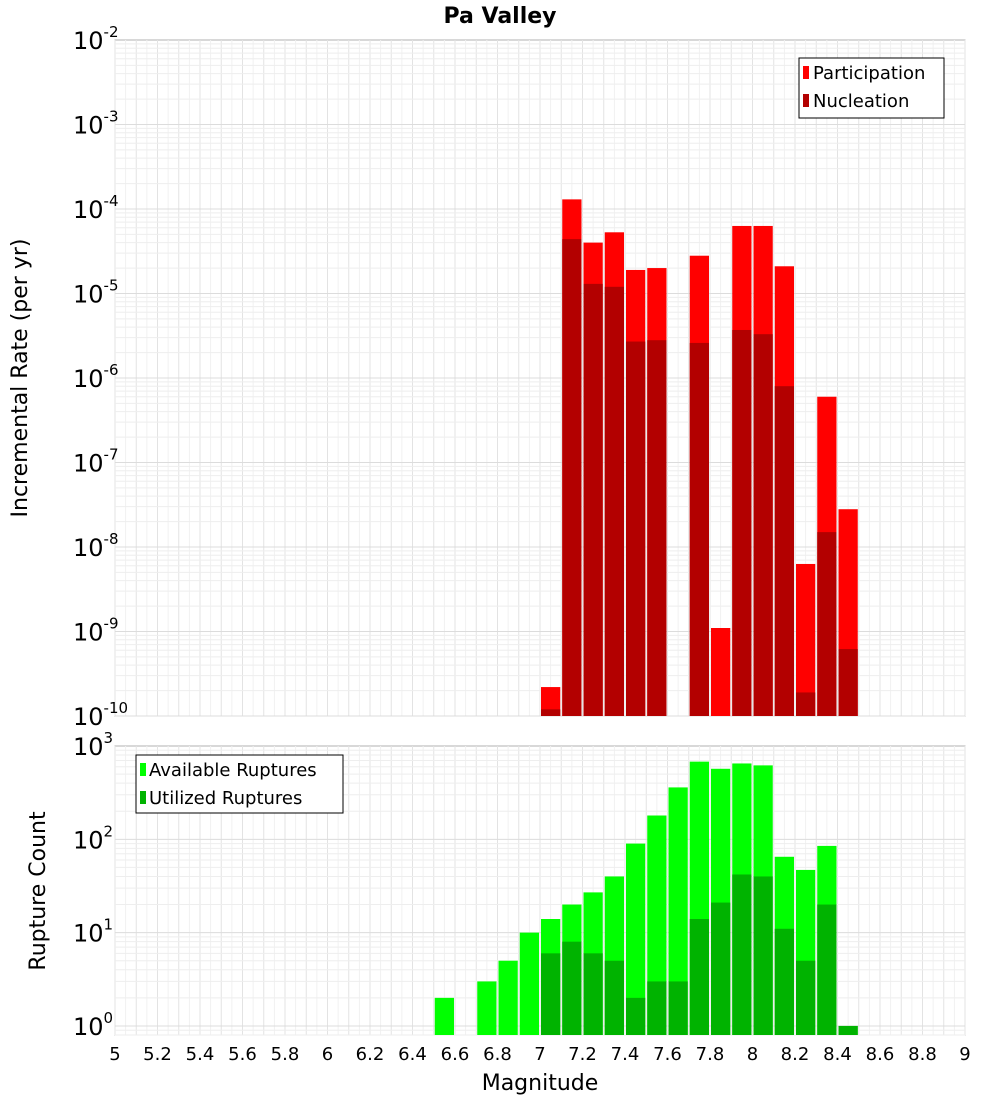  I want to click on x-tick-label: 8.4, so click(837, 1054).